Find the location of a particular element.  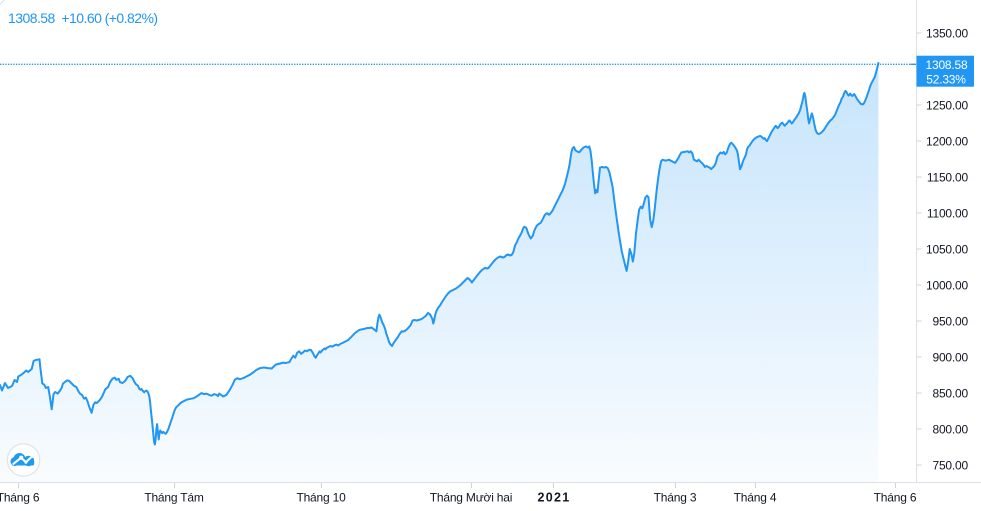

svg-text: Tháng 3 is located at coordinates (675, 498).